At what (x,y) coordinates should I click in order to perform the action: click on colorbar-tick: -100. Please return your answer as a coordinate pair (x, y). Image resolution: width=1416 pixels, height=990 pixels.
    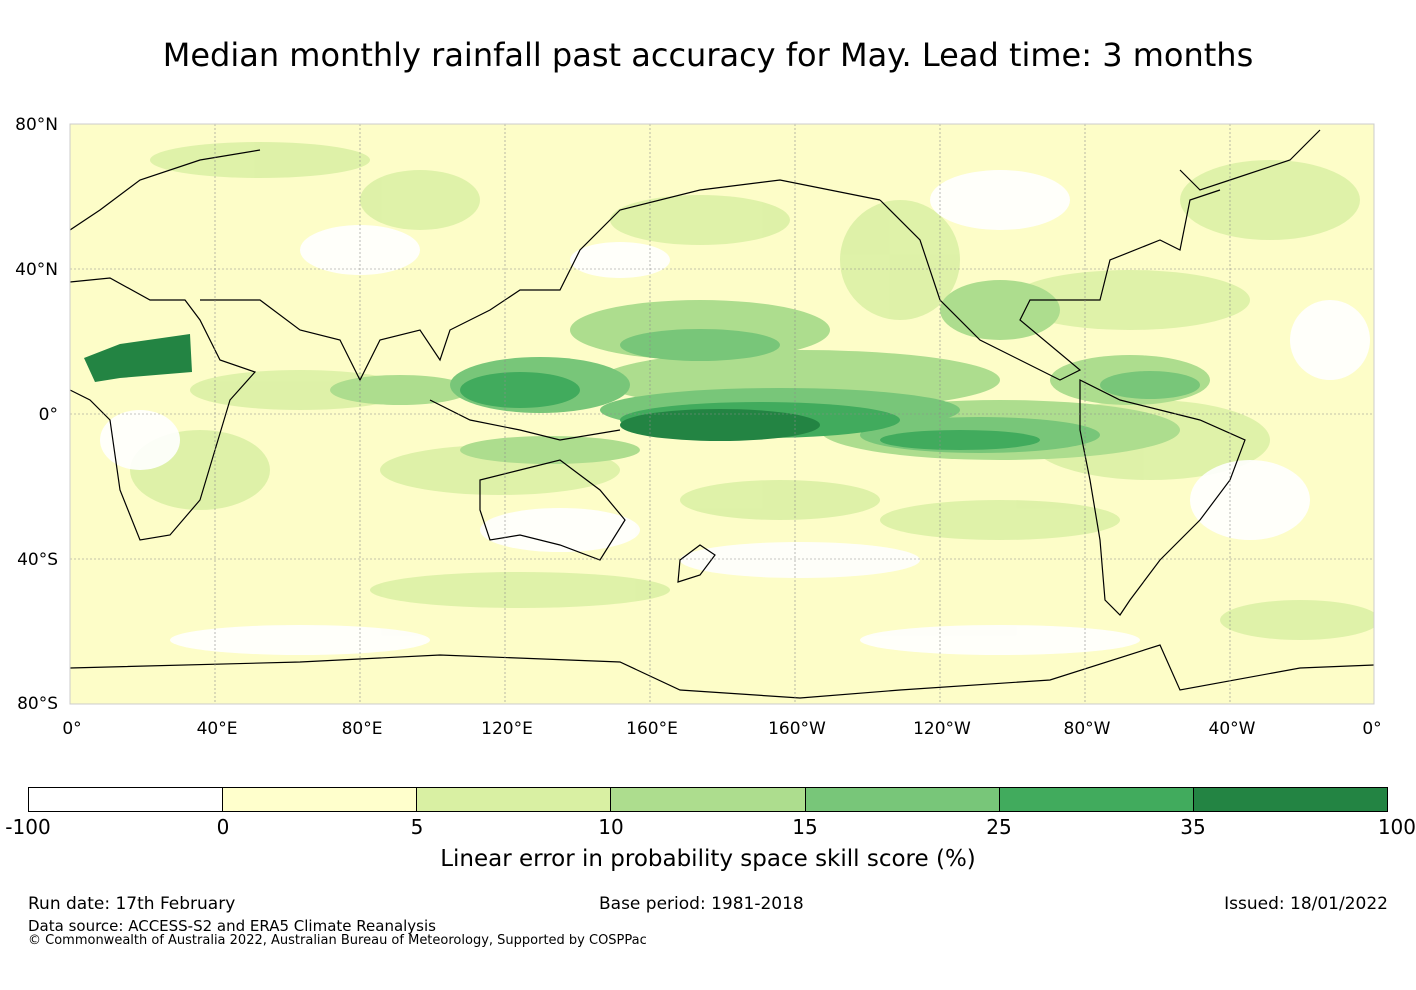
    Looking at the image, I should click on (28, 827).